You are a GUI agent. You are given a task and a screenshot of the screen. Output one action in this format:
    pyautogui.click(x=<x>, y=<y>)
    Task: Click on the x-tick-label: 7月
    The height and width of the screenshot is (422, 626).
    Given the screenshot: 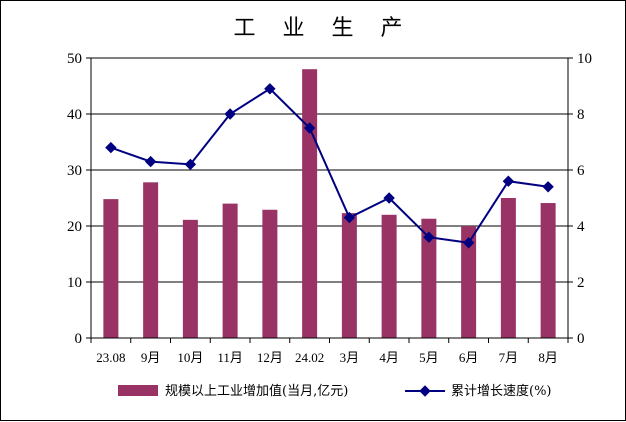 What is the action you would take?
    pyautogui.click(x=509, y=357)
    